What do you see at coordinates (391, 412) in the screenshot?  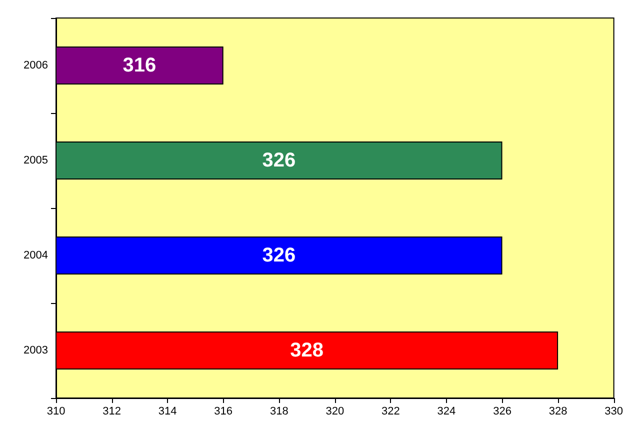 I see `x-tick-label: 322` at bounding box center [391, 412].